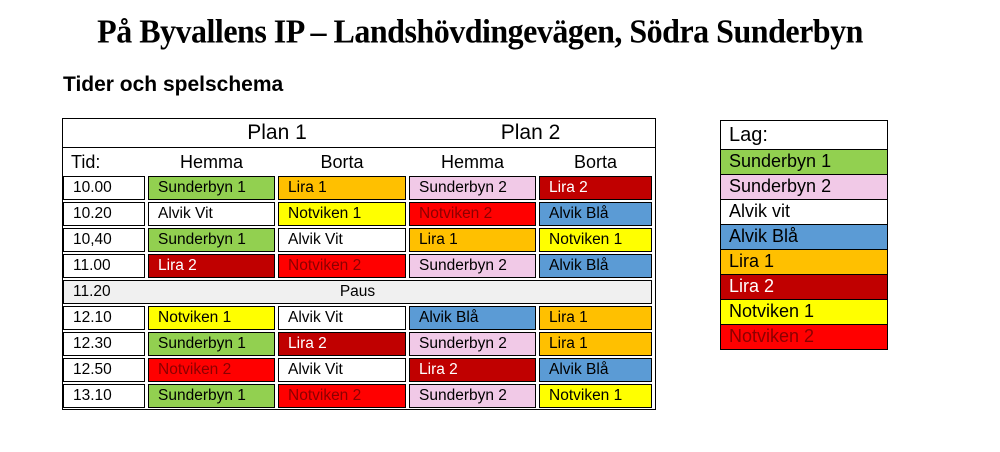  Describe the element at coordinates (104, 266) in the screenshot. I see `time-cell: 11.00` at that location.